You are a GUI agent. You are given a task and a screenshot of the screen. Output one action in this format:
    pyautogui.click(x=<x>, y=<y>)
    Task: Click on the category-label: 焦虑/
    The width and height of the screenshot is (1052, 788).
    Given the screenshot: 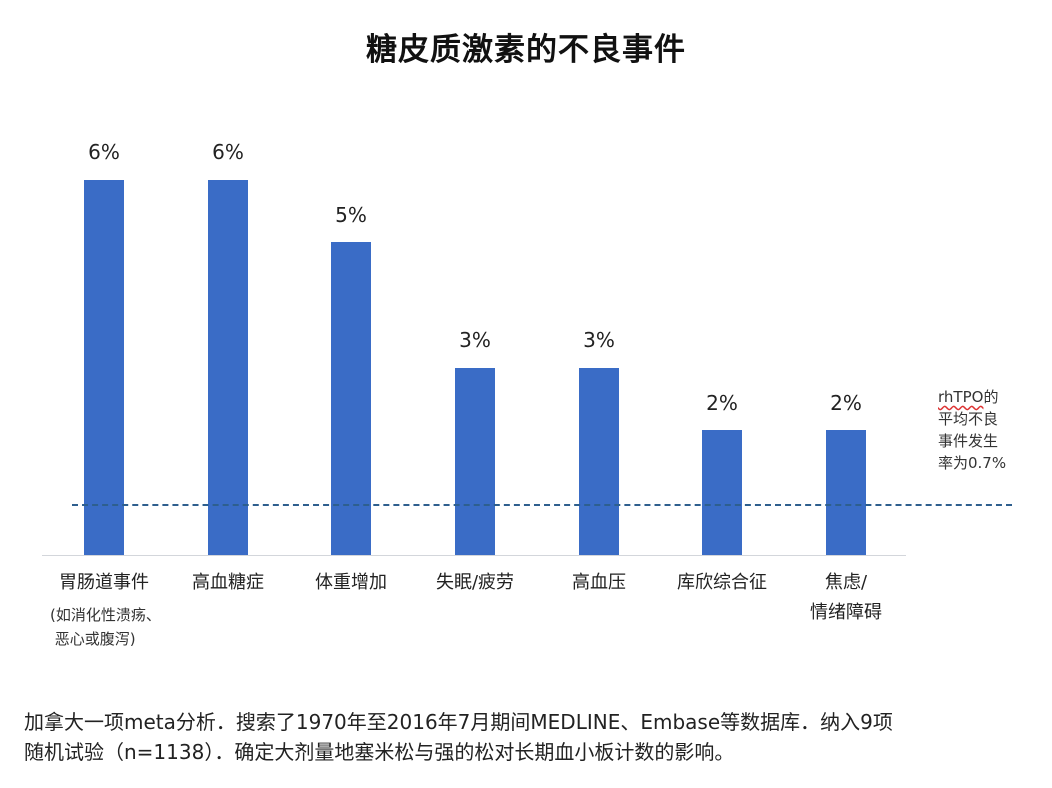 What is the action you would take?
    pyautogui.click(x=846, y=582)
    